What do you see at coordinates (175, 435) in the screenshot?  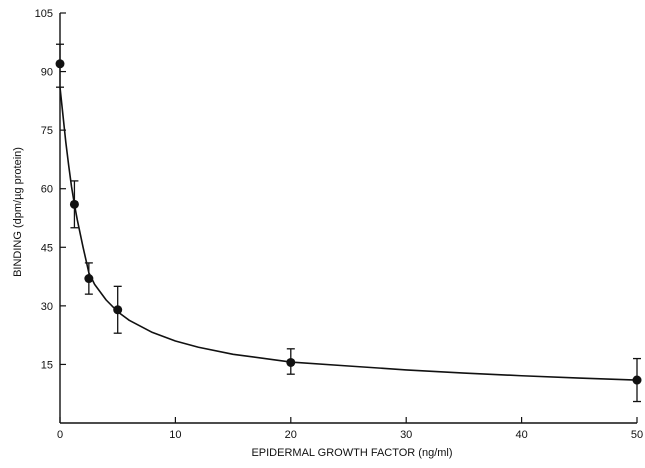 I see `x-tick-label: 10` at bounding box center [175, 435].